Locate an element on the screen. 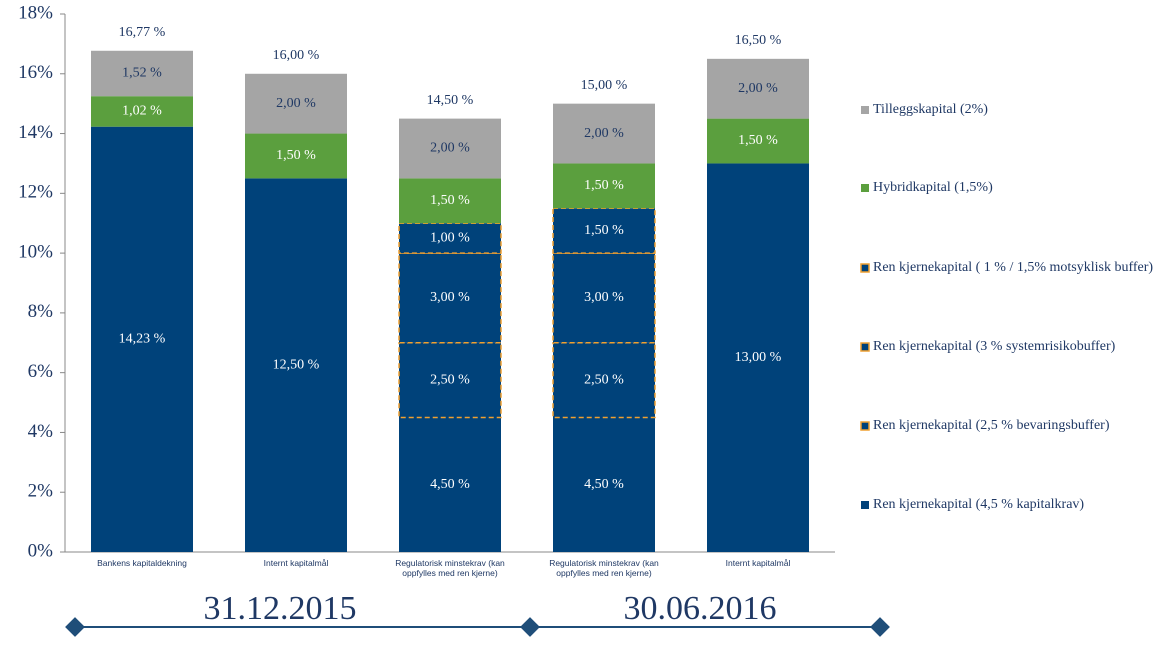  y-tick-label: 8% is located at coordinates (41, 311).